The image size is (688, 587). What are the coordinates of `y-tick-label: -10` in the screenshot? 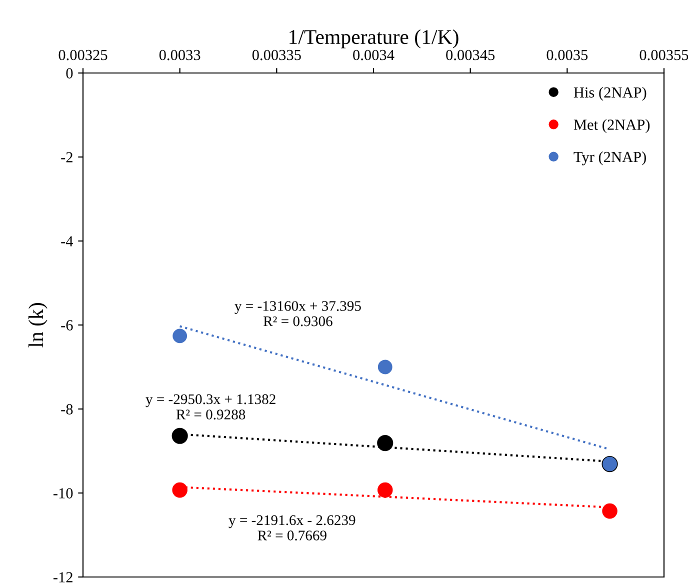 It's located at (63, 493).